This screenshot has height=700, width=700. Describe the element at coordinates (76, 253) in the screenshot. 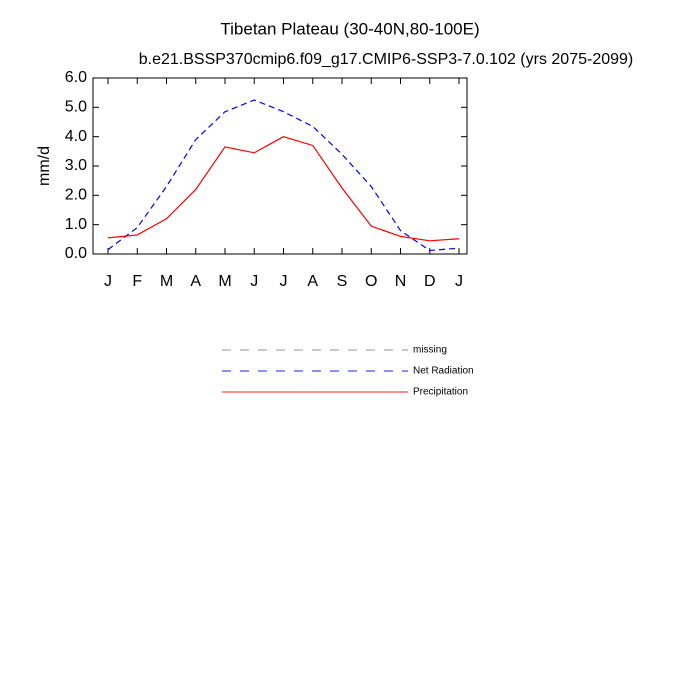

I see `y-tick-label: 0.0` at that location.